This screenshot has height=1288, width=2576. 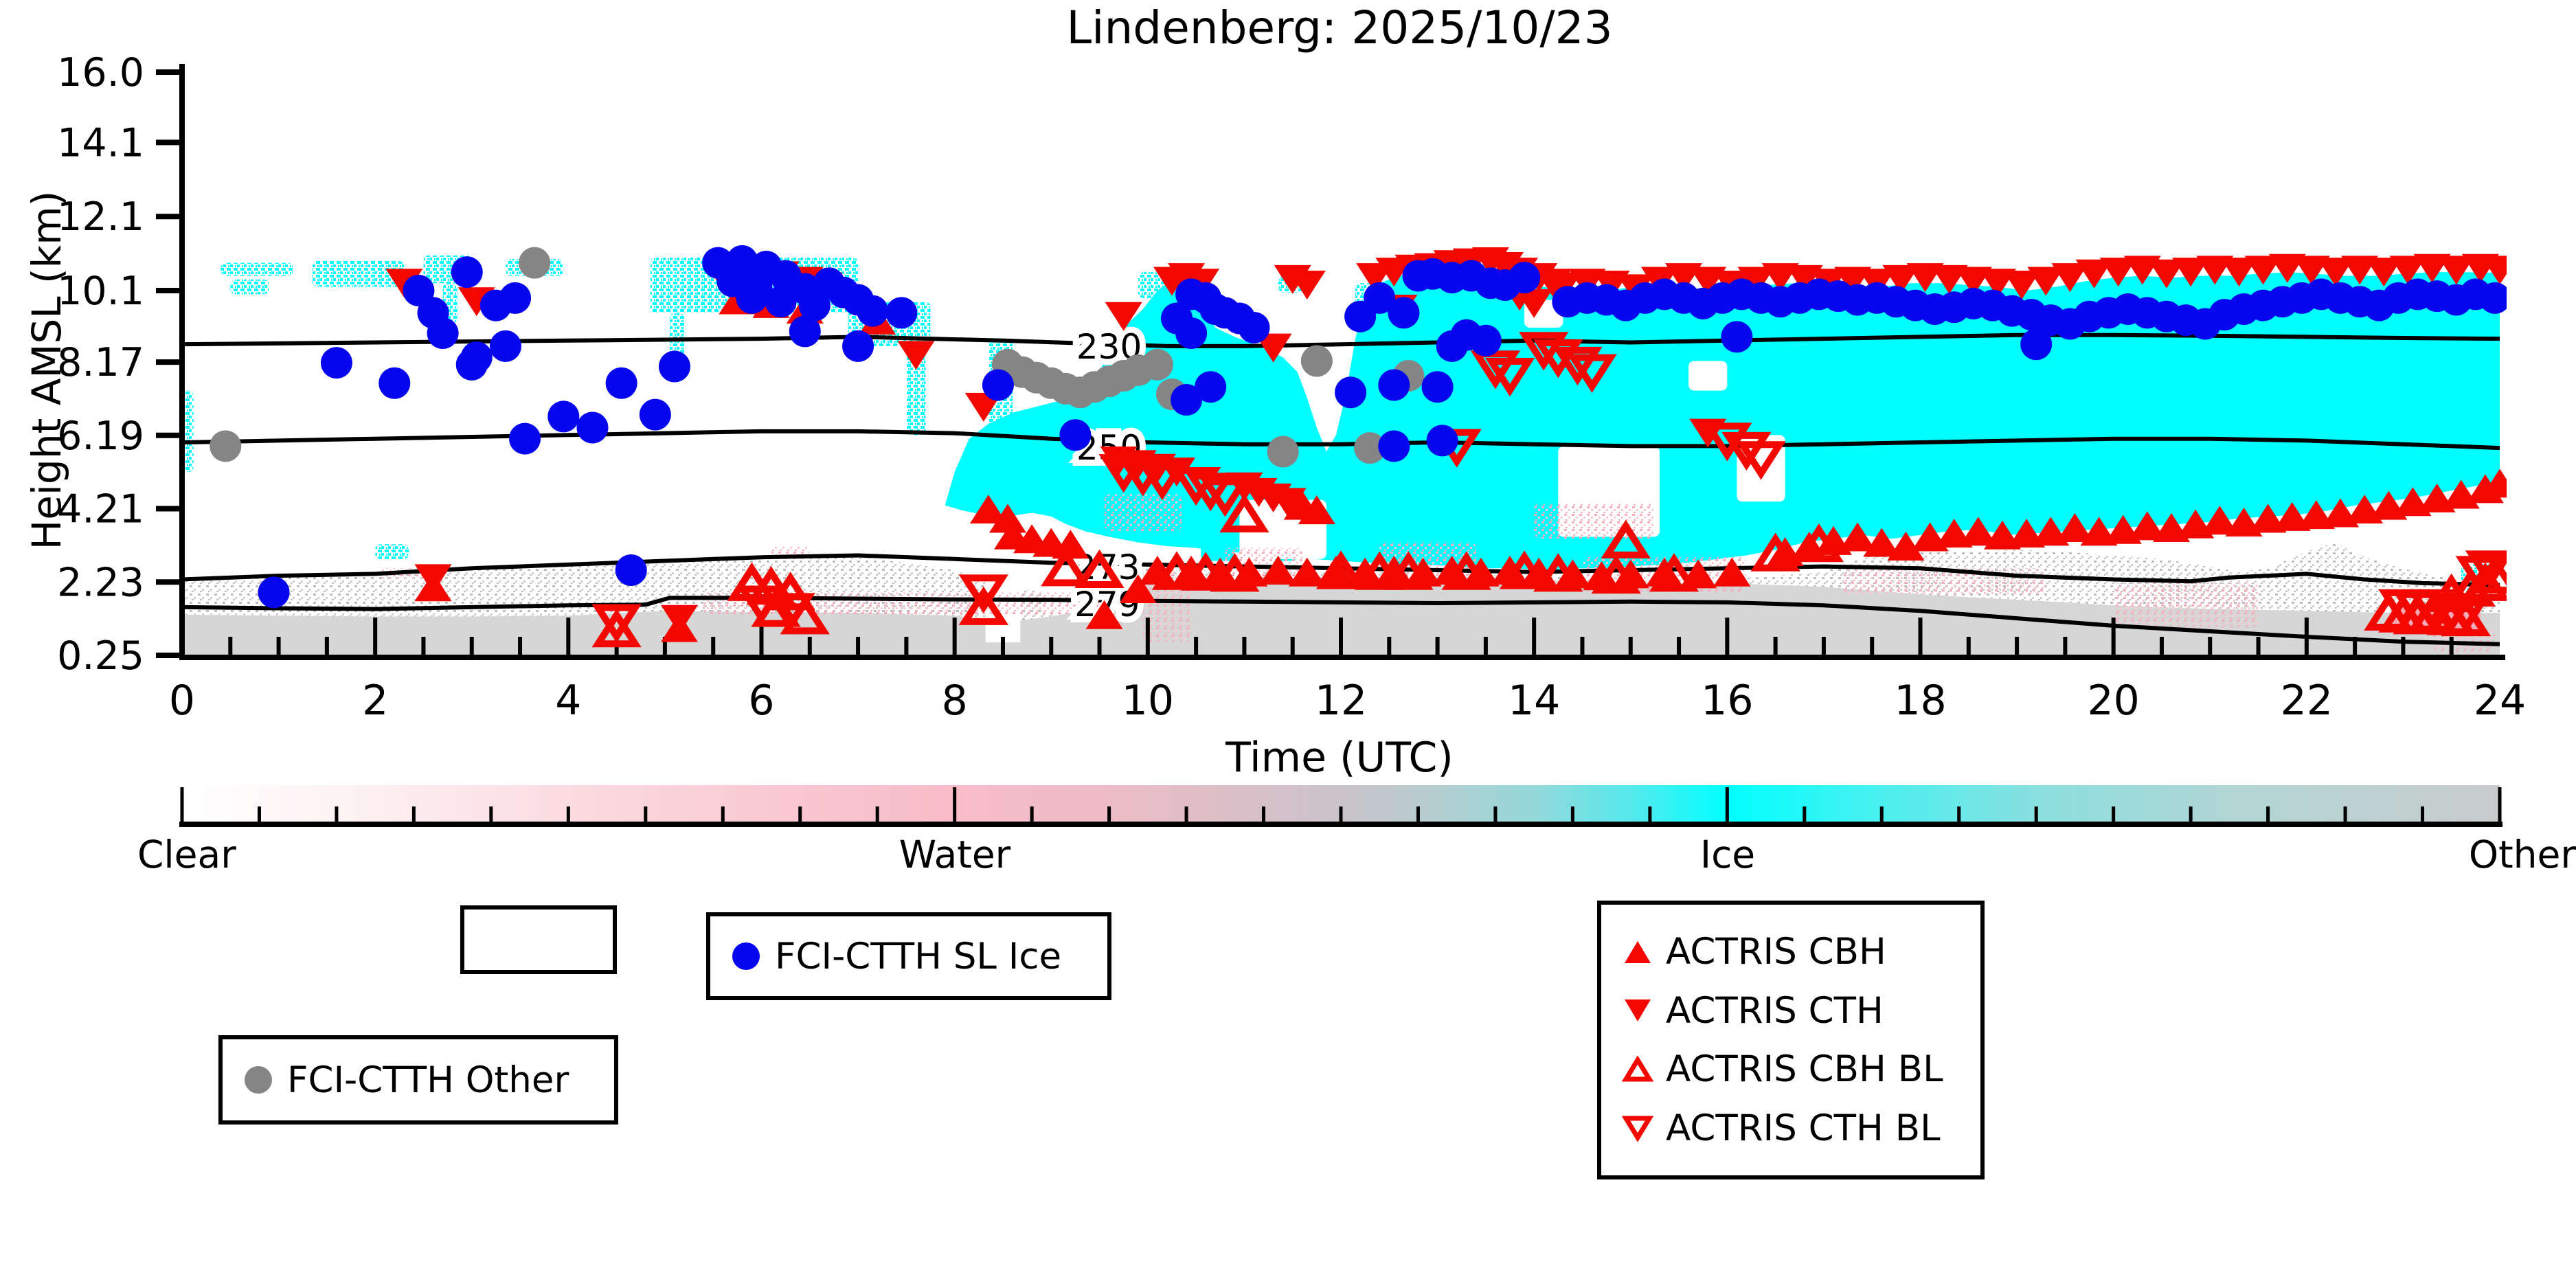 What do you see at coordinates (100, 509) in the screenshot?
I see `y-tick-label: 4.21` at bounding box center [100, 509].